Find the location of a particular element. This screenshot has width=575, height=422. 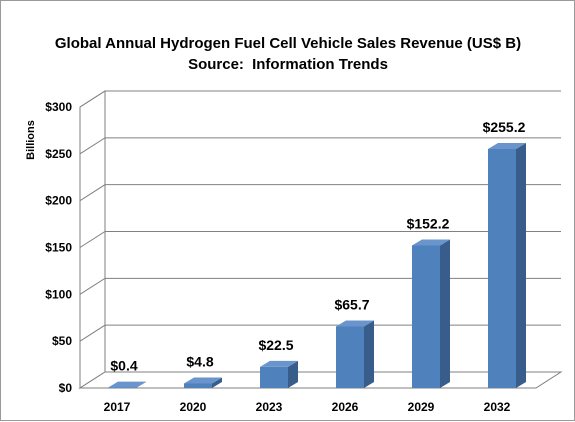

data-label: $4.8 is located at coordinates (199, 362).